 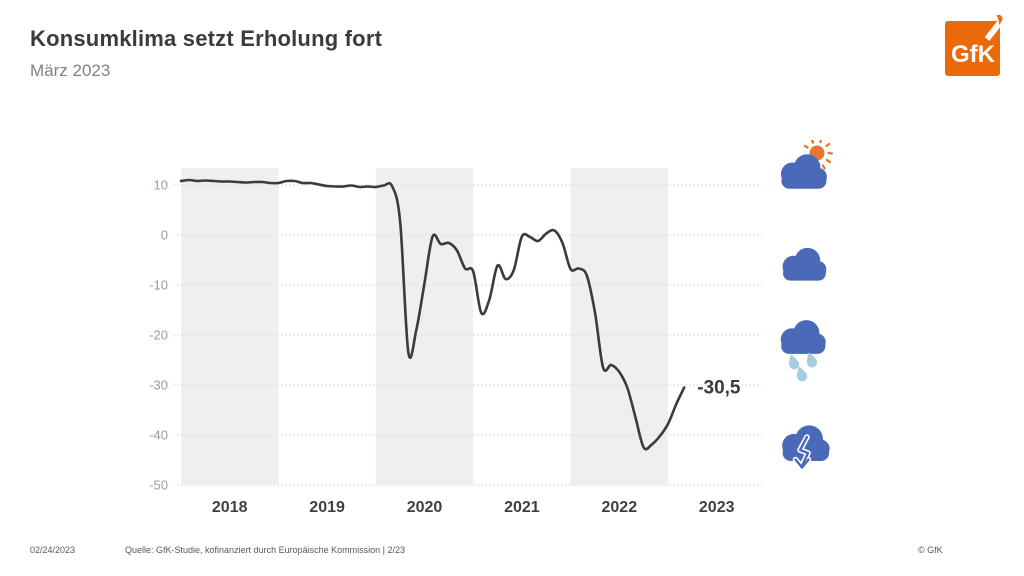 I want to click on y-tick-label: -40, so click(x=158, y=435).